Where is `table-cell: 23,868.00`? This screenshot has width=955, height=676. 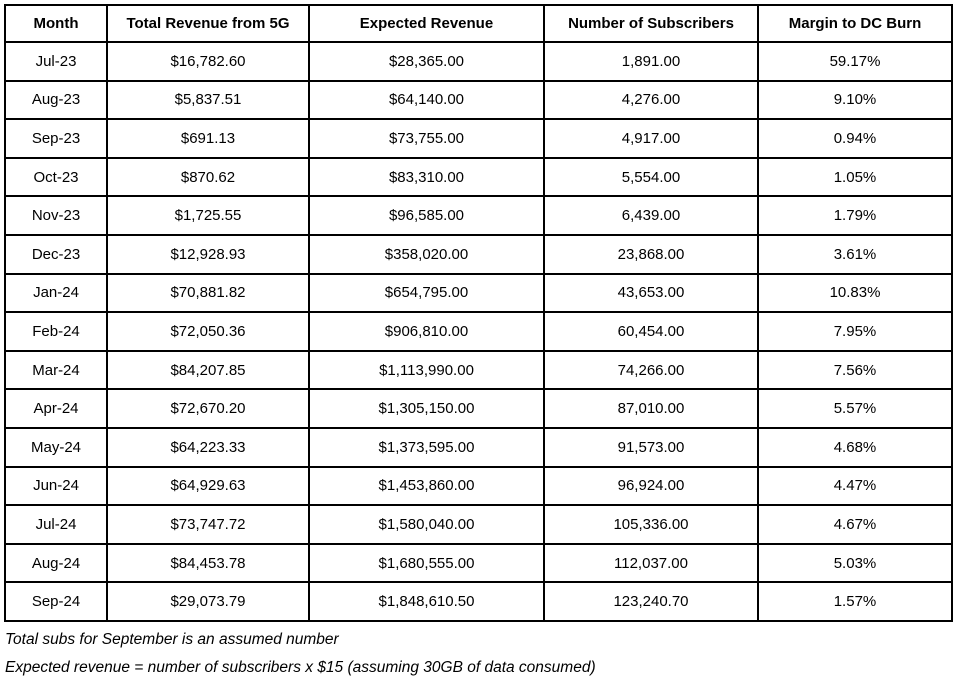
table-cell: 23,868.00 is located at coordinates (651, 254).